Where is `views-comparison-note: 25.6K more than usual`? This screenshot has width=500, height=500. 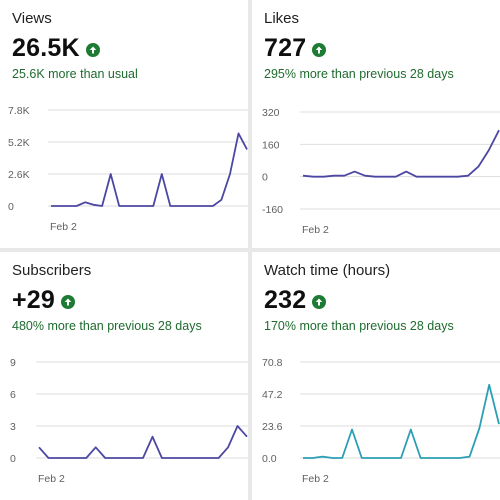 views-comparison-note: 25.6K more than usual is located at coordinates (75, 74).